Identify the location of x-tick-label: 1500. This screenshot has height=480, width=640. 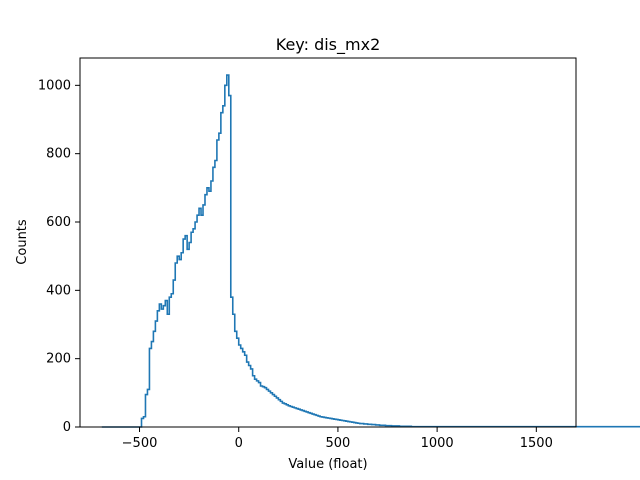
(536, 443).